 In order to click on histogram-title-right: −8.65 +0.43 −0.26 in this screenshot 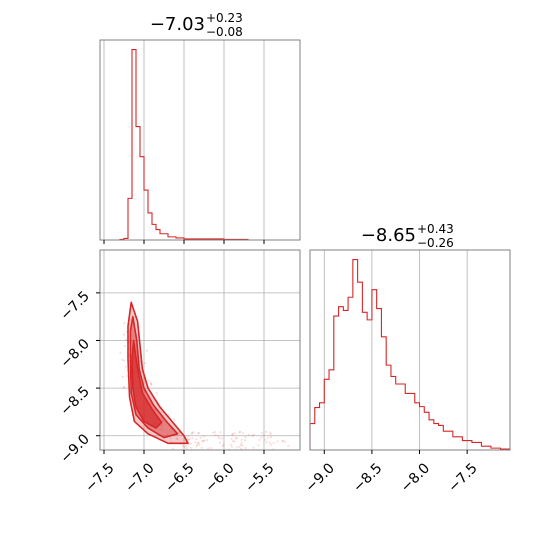, I will do `click(407, 236)`.